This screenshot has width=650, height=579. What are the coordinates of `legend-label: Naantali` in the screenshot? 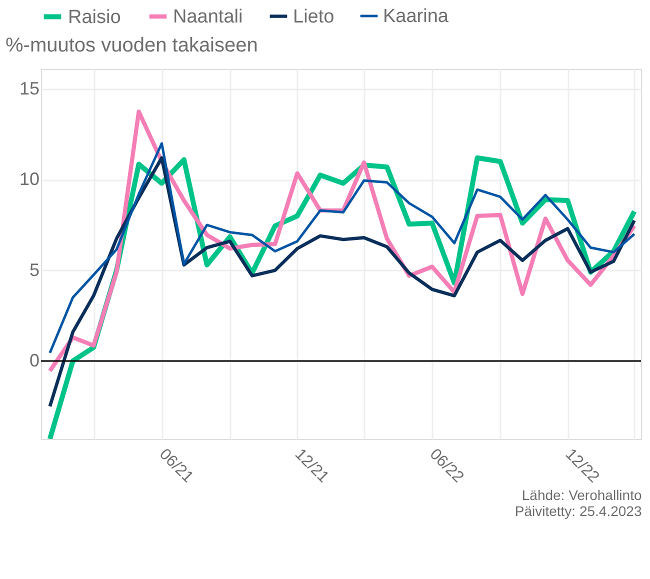 It's located at (208, 17).